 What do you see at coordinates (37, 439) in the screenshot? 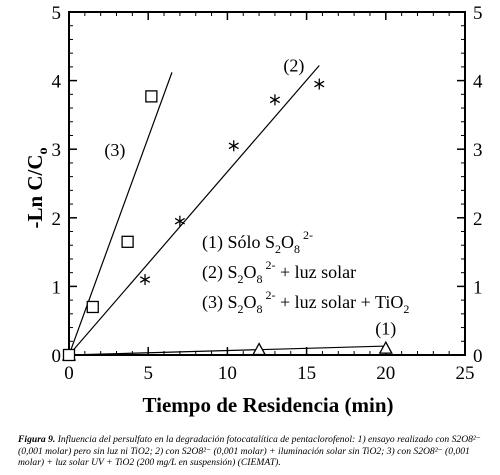
I see `caption-label: Figura 9.` at bounding box center [37, 439].